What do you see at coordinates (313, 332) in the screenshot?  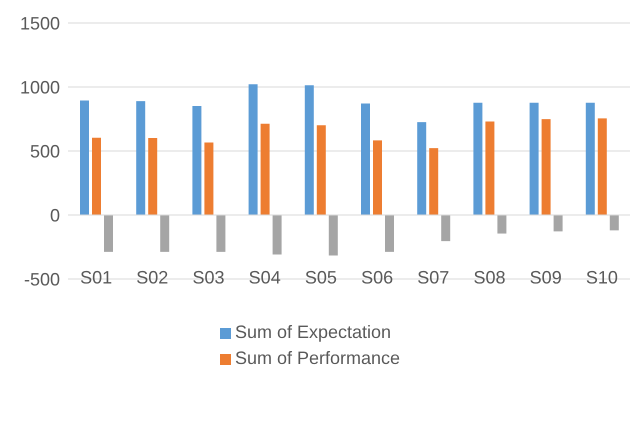 I see `legend-label: Sum of Expectation` at bounding box center [313, 332].